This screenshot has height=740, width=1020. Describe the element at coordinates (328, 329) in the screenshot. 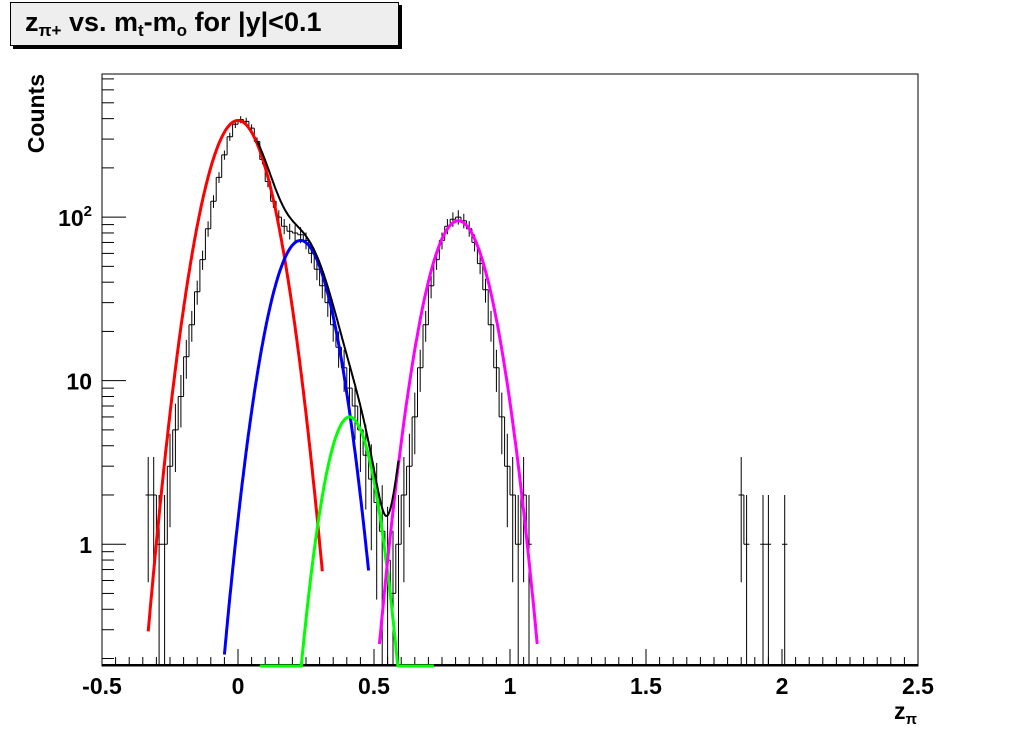

I see `fit-curve-total` at that location.